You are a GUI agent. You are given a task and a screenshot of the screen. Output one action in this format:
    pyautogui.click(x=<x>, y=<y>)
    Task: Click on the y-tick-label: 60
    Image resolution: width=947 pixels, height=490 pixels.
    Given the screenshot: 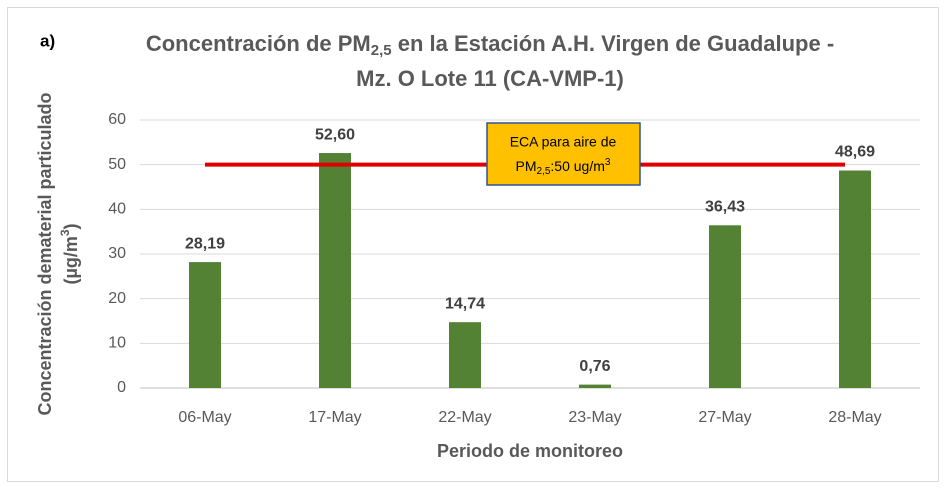 What is the action you would take?
    pyautogui.click(x=117, y=119)
    